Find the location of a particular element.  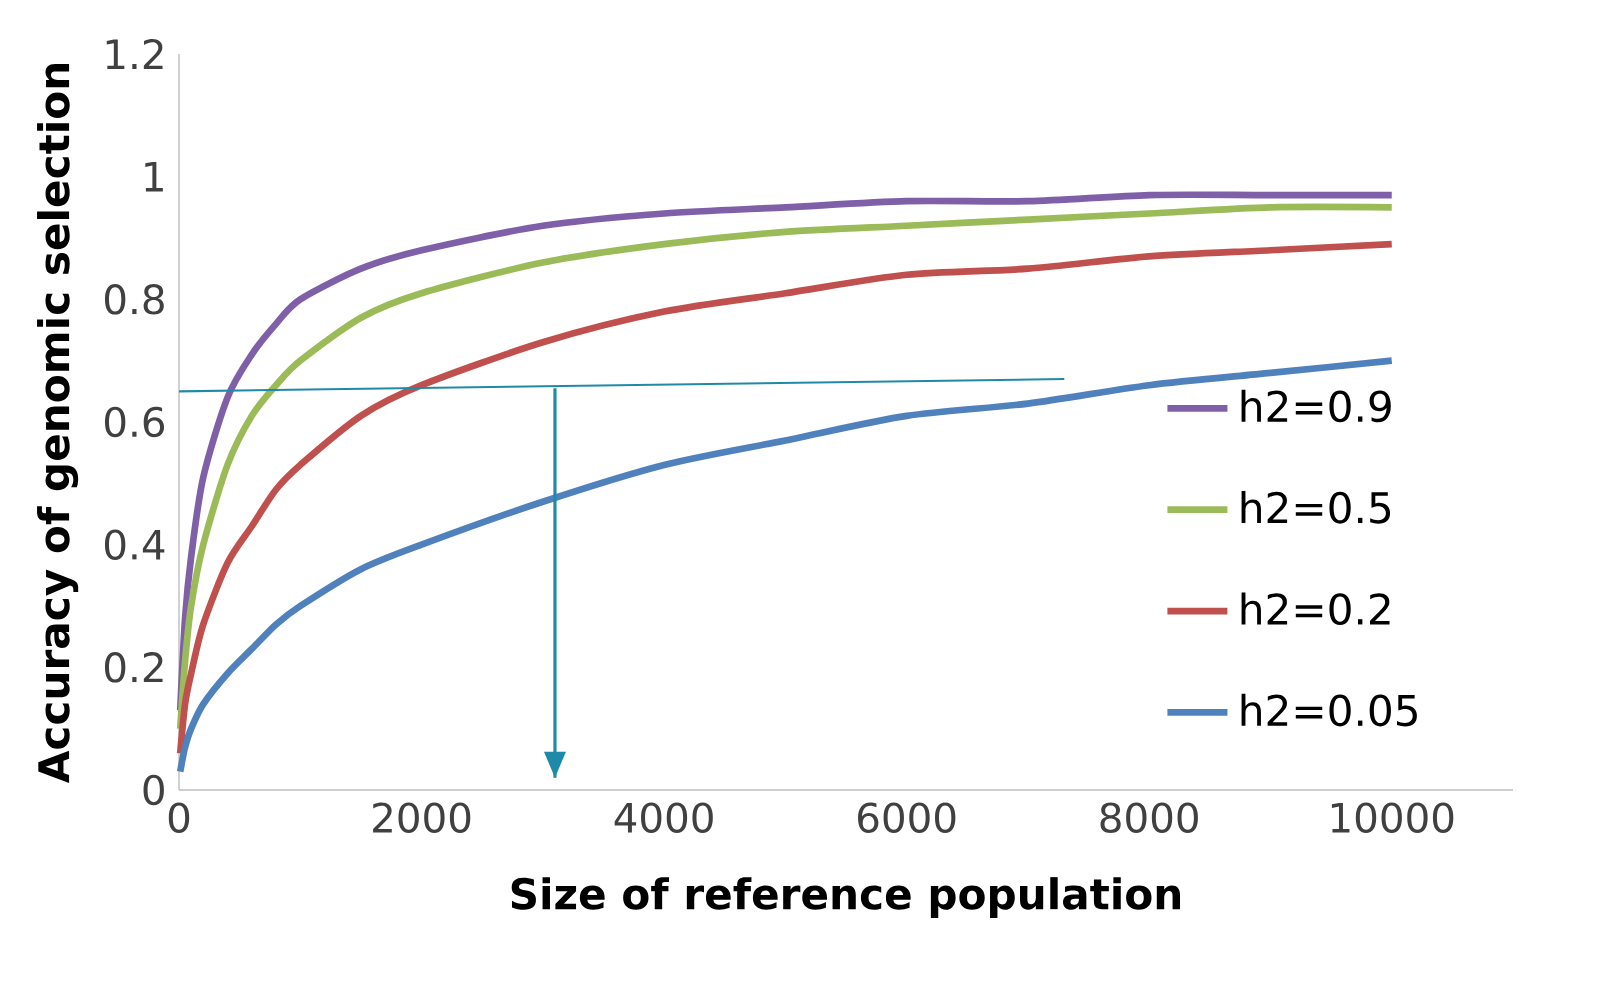

y-tick-label: 0 is located at coordinates (153, 790).